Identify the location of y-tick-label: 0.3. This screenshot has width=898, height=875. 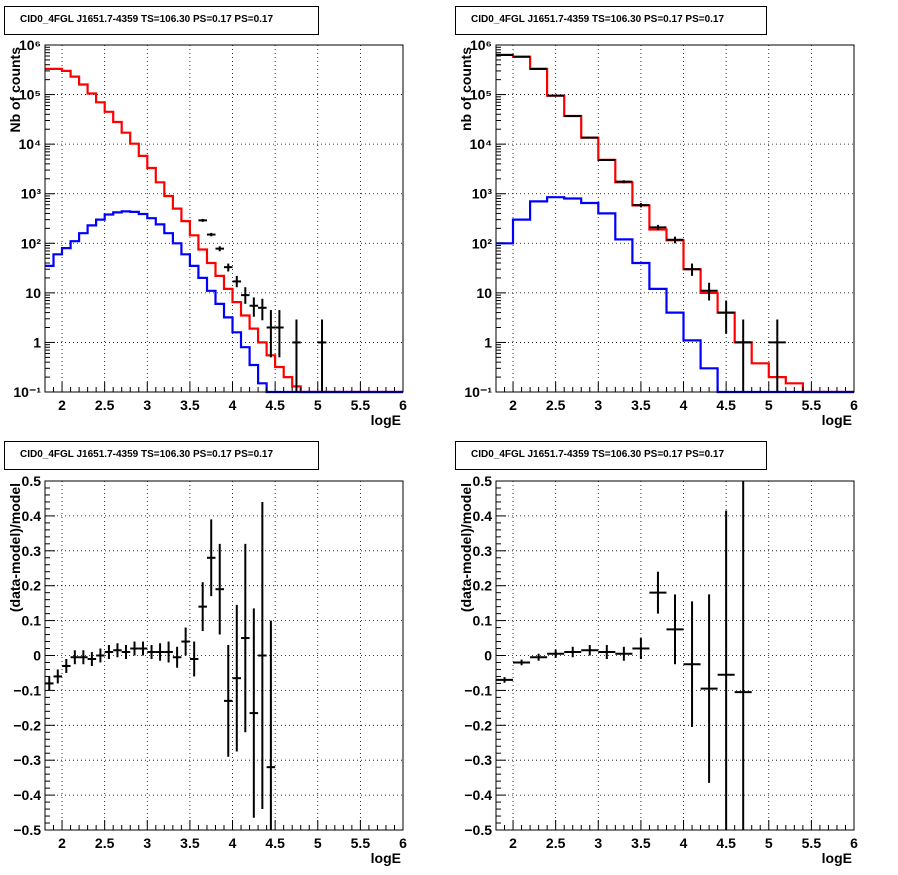
(483, 551).